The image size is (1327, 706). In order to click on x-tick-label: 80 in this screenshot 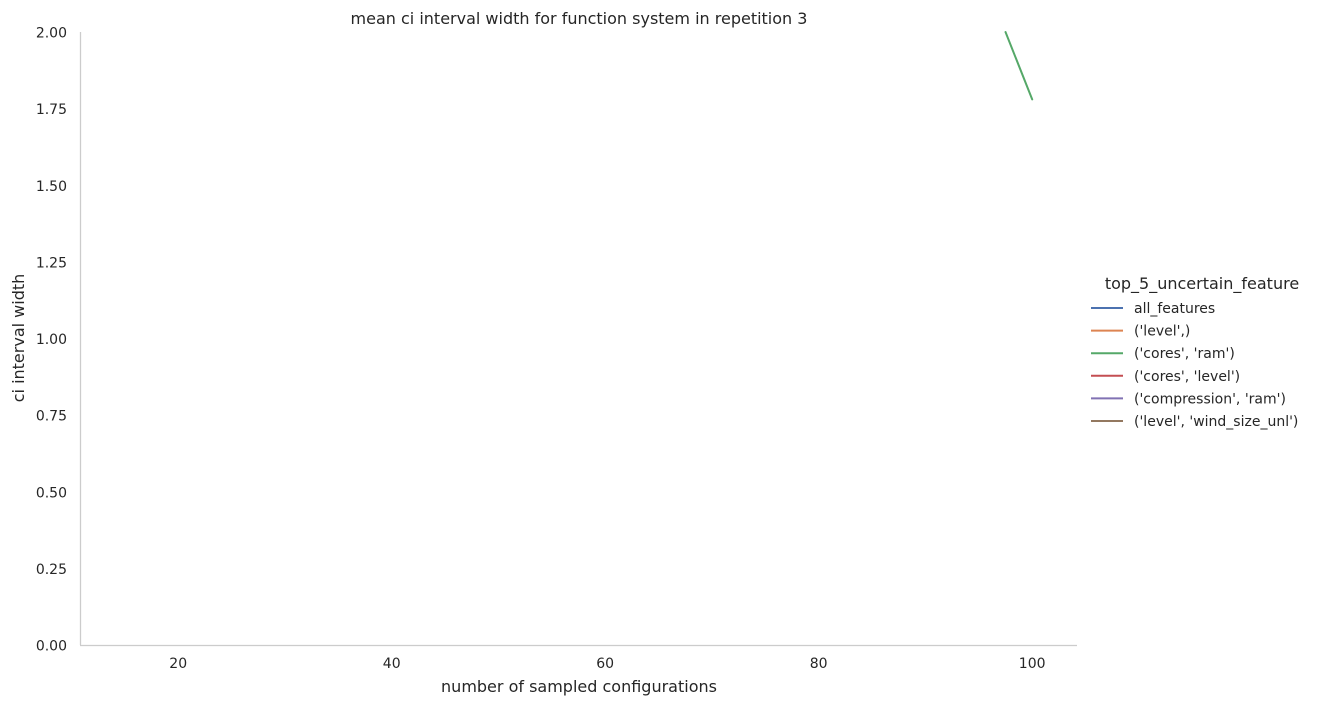, I will do `click(819, 664)`.